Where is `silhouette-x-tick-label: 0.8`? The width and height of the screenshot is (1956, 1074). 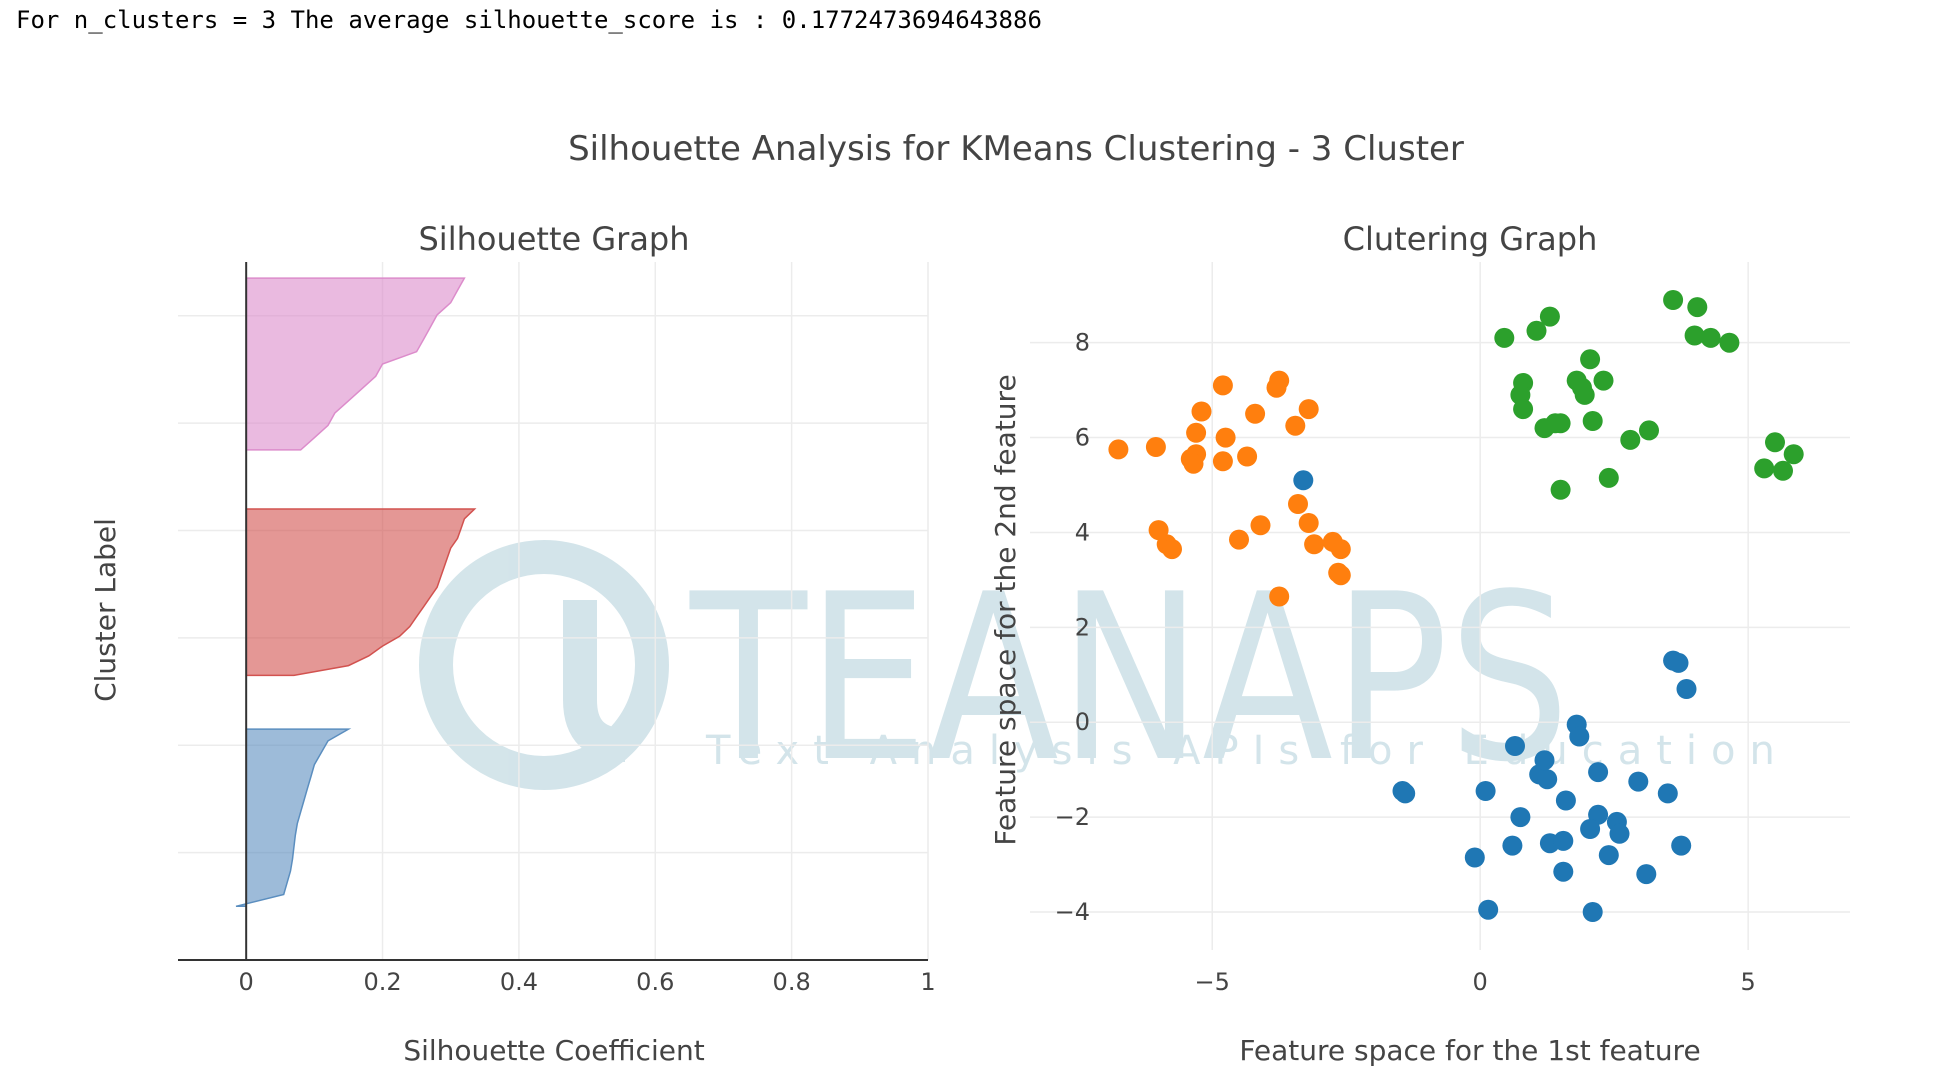
silhouette-x-tick-label: 0.8 is located at coordinates (792, 982).